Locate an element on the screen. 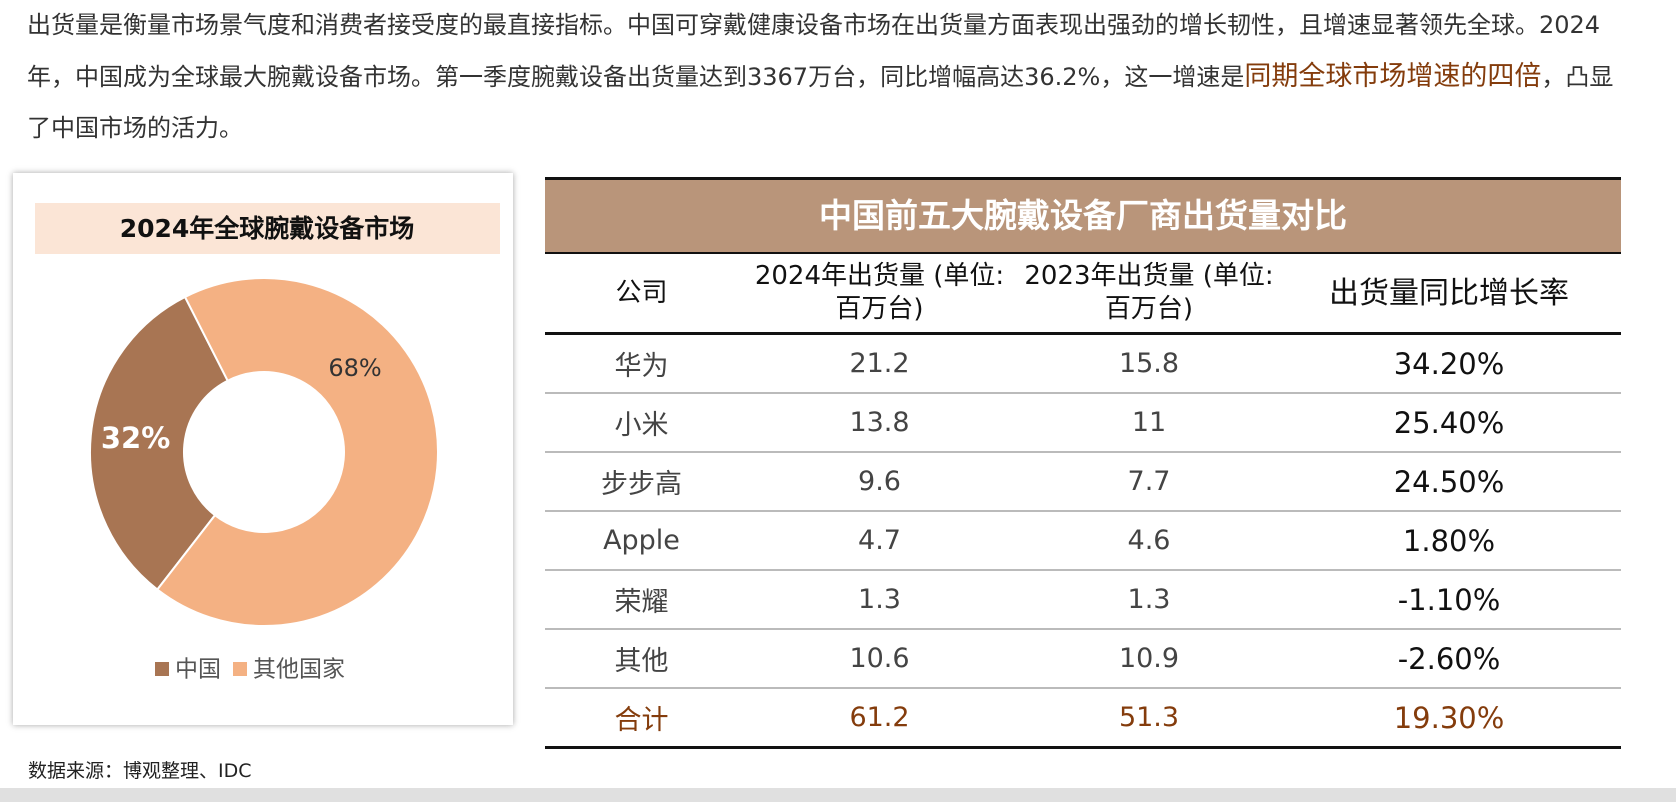 Image resolution: width=1676 pixels, height=802 pixels. column-header: 2024年出货量 (单位: 百万台) is located at coordinates (879, 294).